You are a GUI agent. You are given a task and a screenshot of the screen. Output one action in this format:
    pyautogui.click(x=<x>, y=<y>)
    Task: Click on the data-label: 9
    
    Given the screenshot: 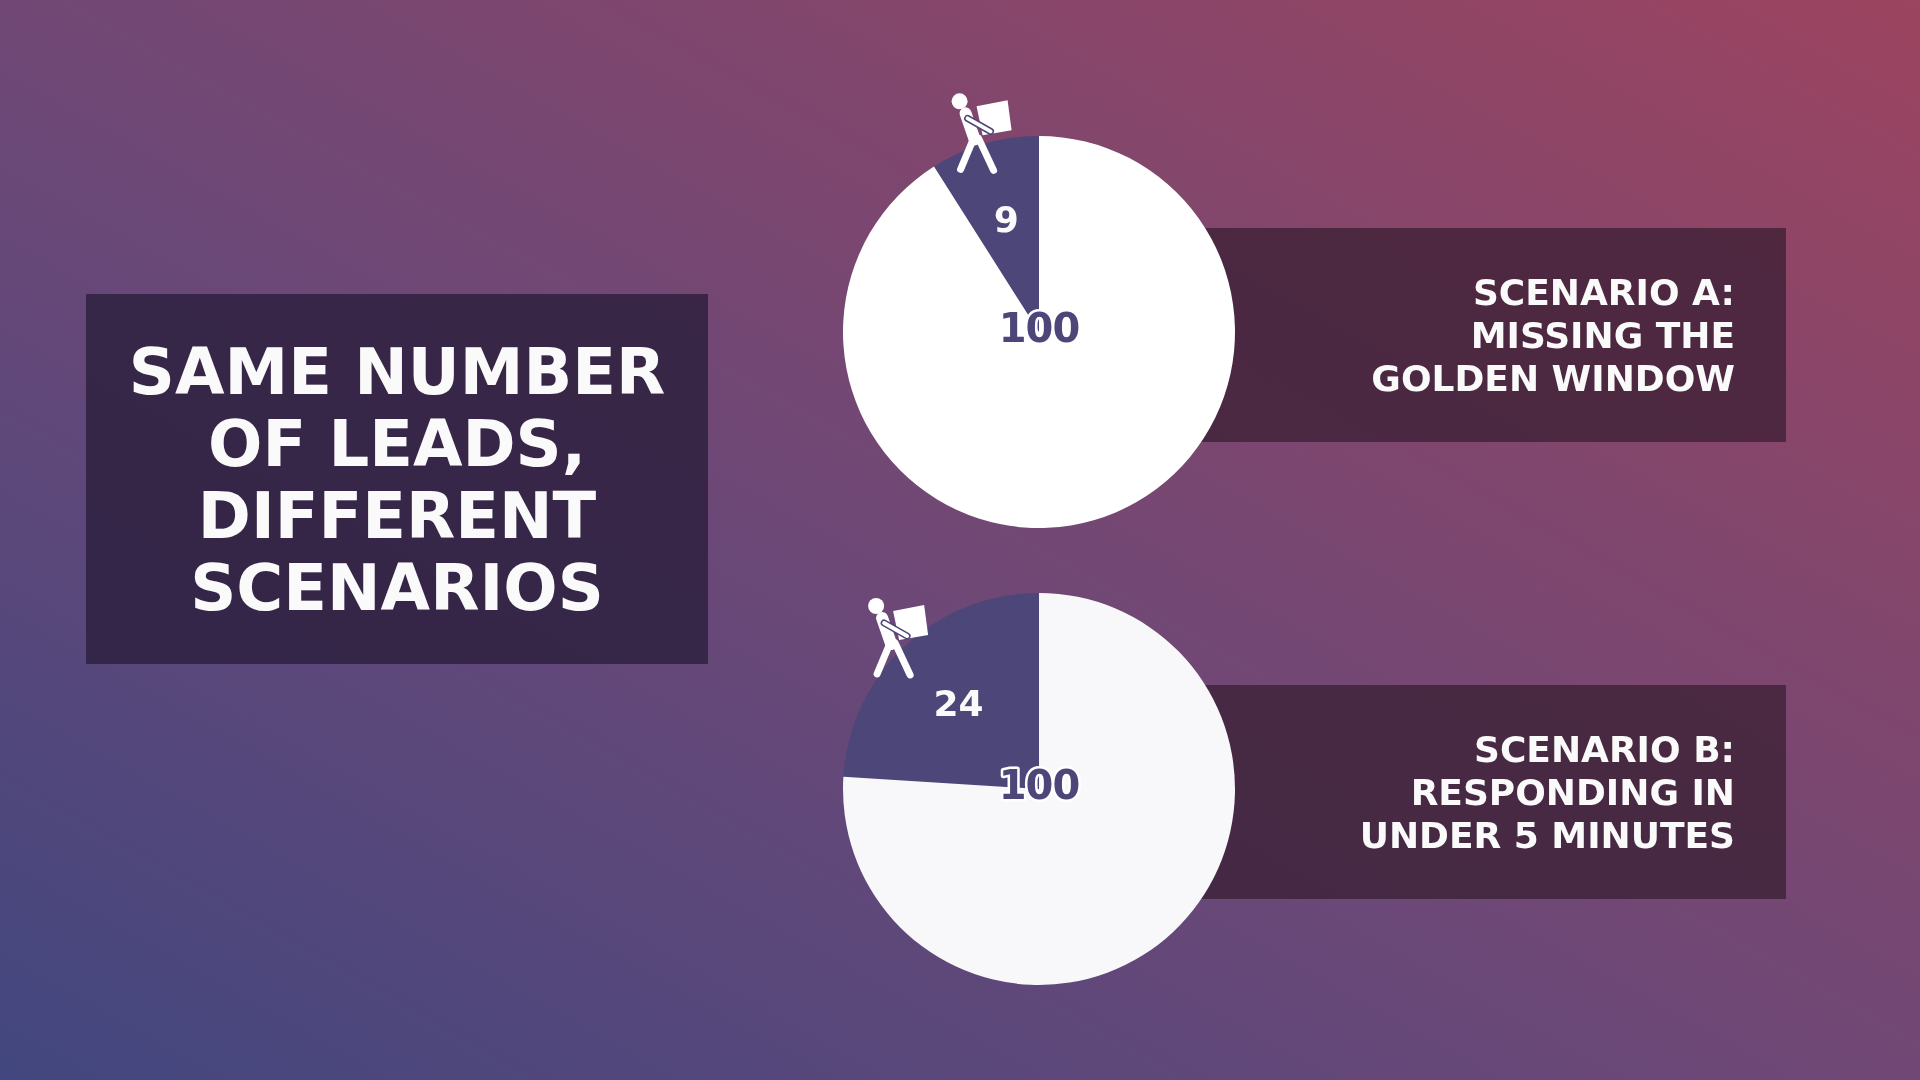 What is the action you would take?
    pyautogui.click(x=1006, y=219)
    